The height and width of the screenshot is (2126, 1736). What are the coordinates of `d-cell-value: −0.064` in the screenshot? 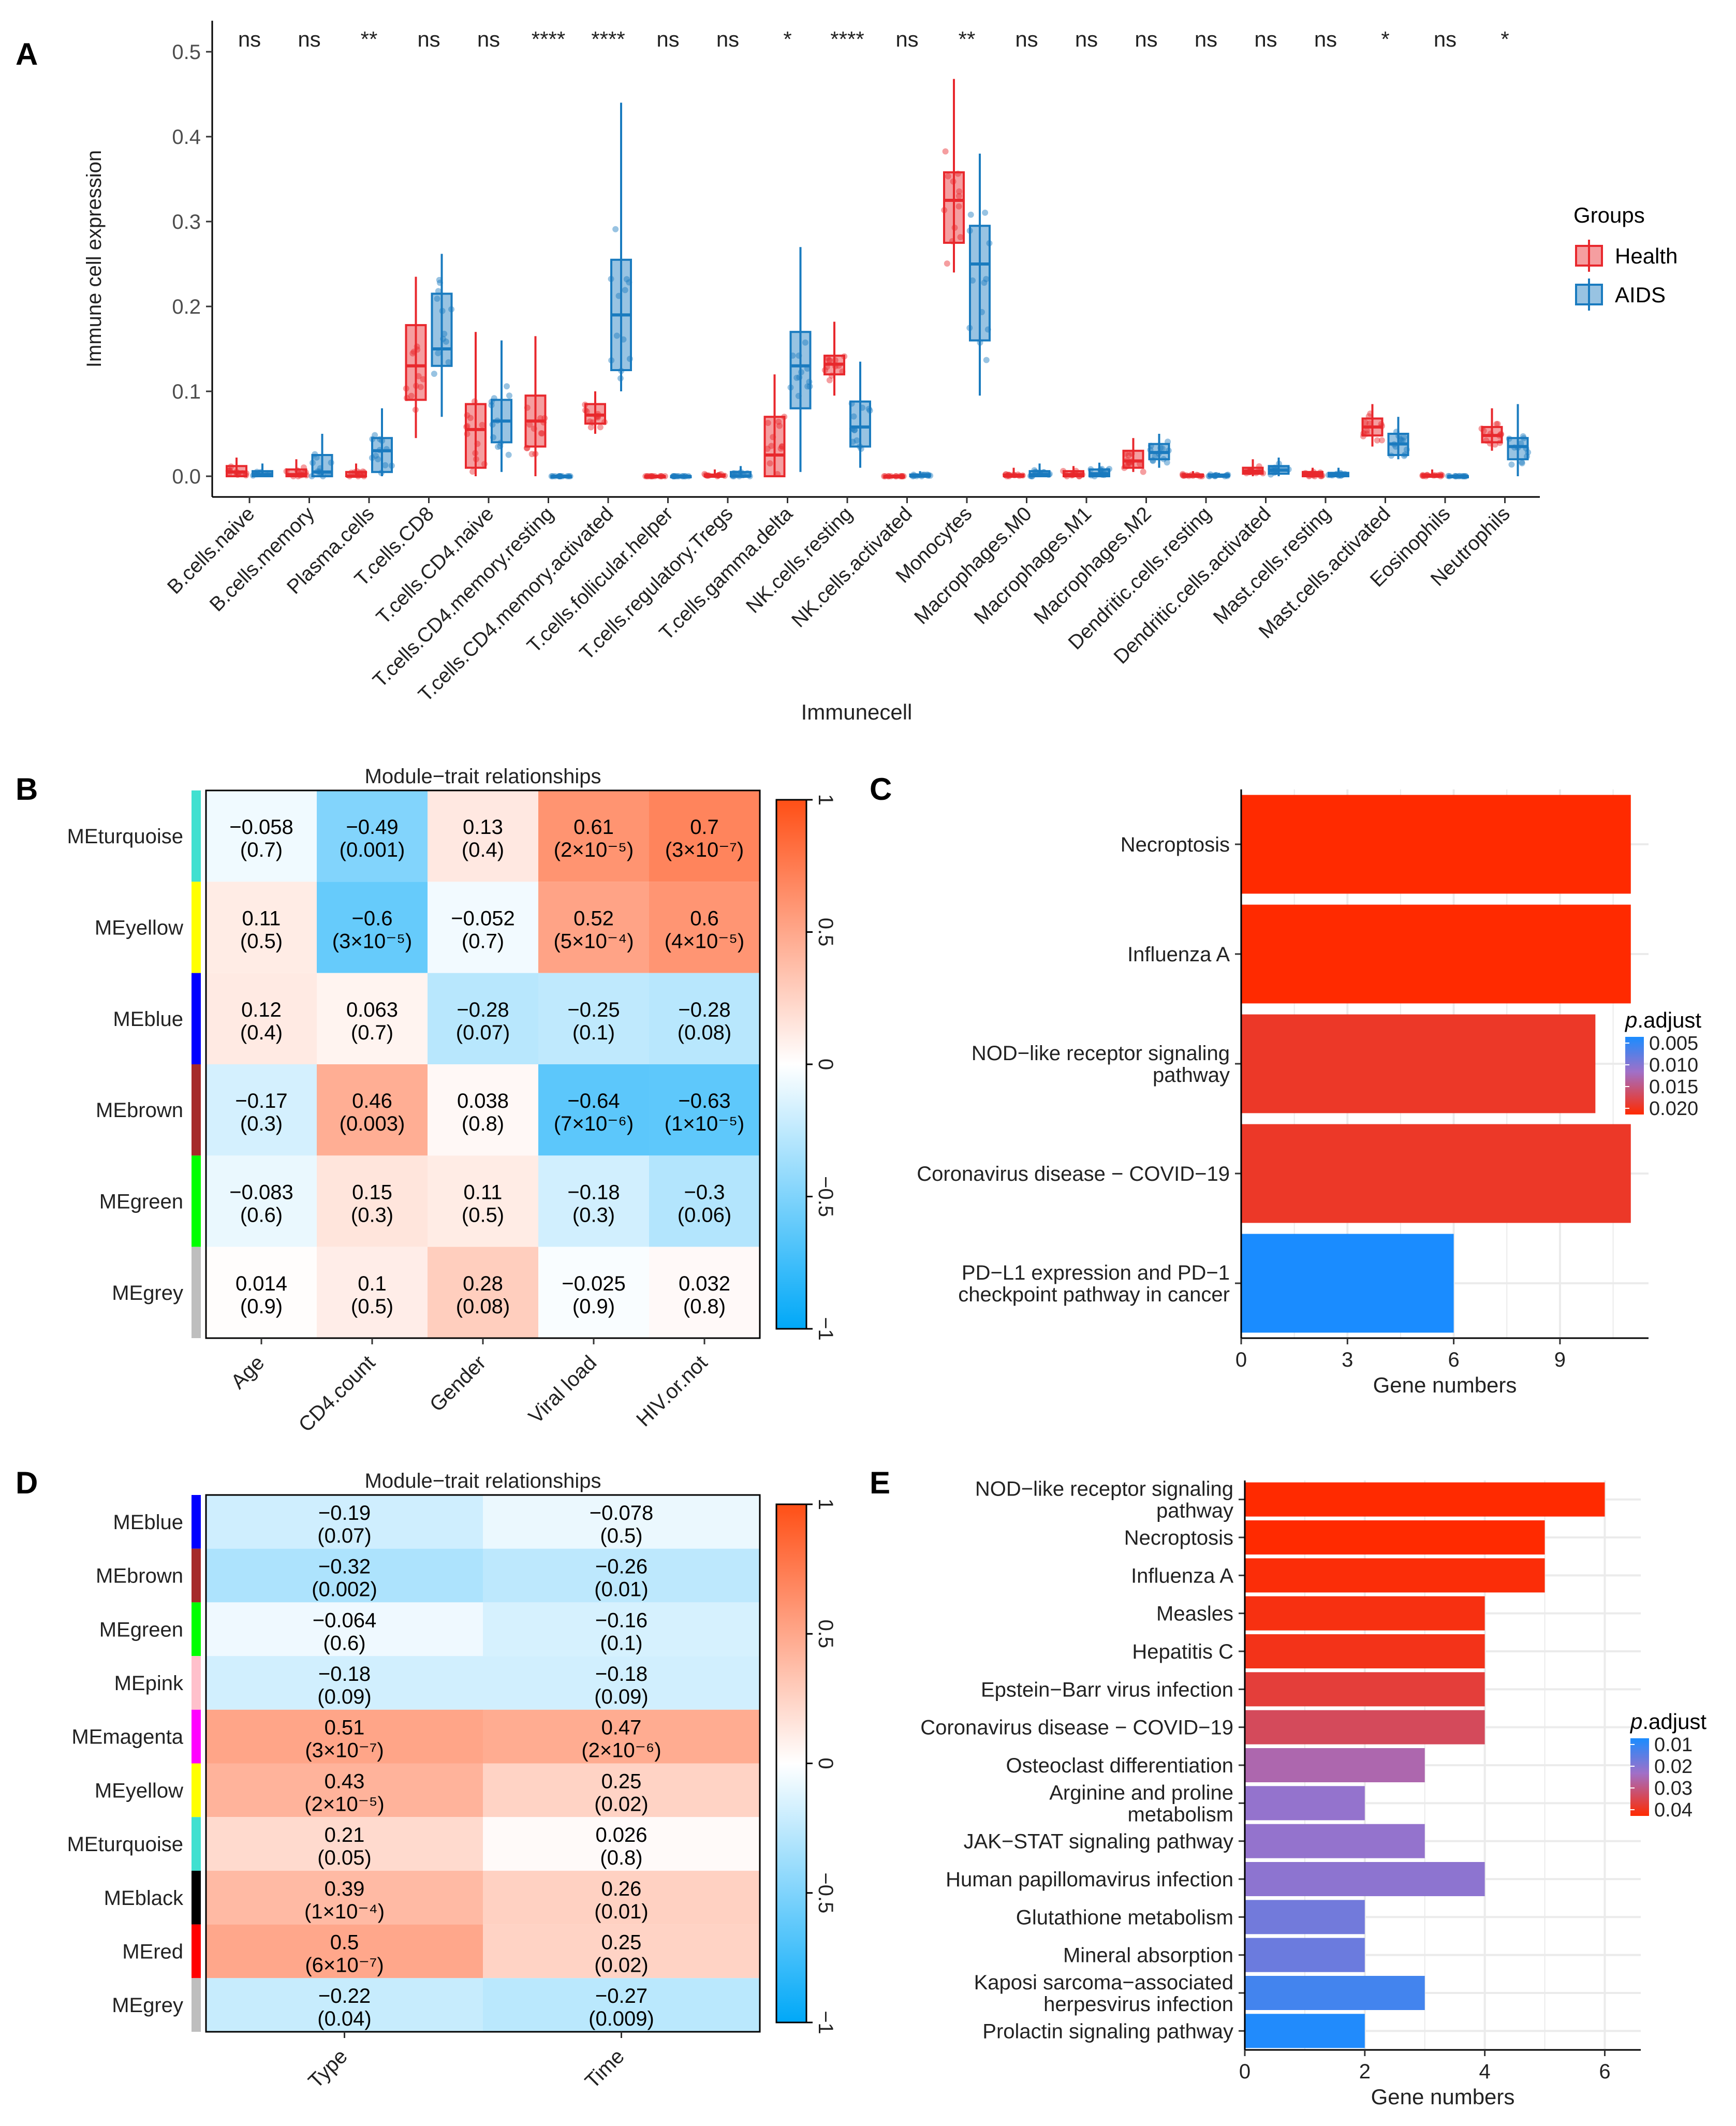 It's located at (344, 1621).